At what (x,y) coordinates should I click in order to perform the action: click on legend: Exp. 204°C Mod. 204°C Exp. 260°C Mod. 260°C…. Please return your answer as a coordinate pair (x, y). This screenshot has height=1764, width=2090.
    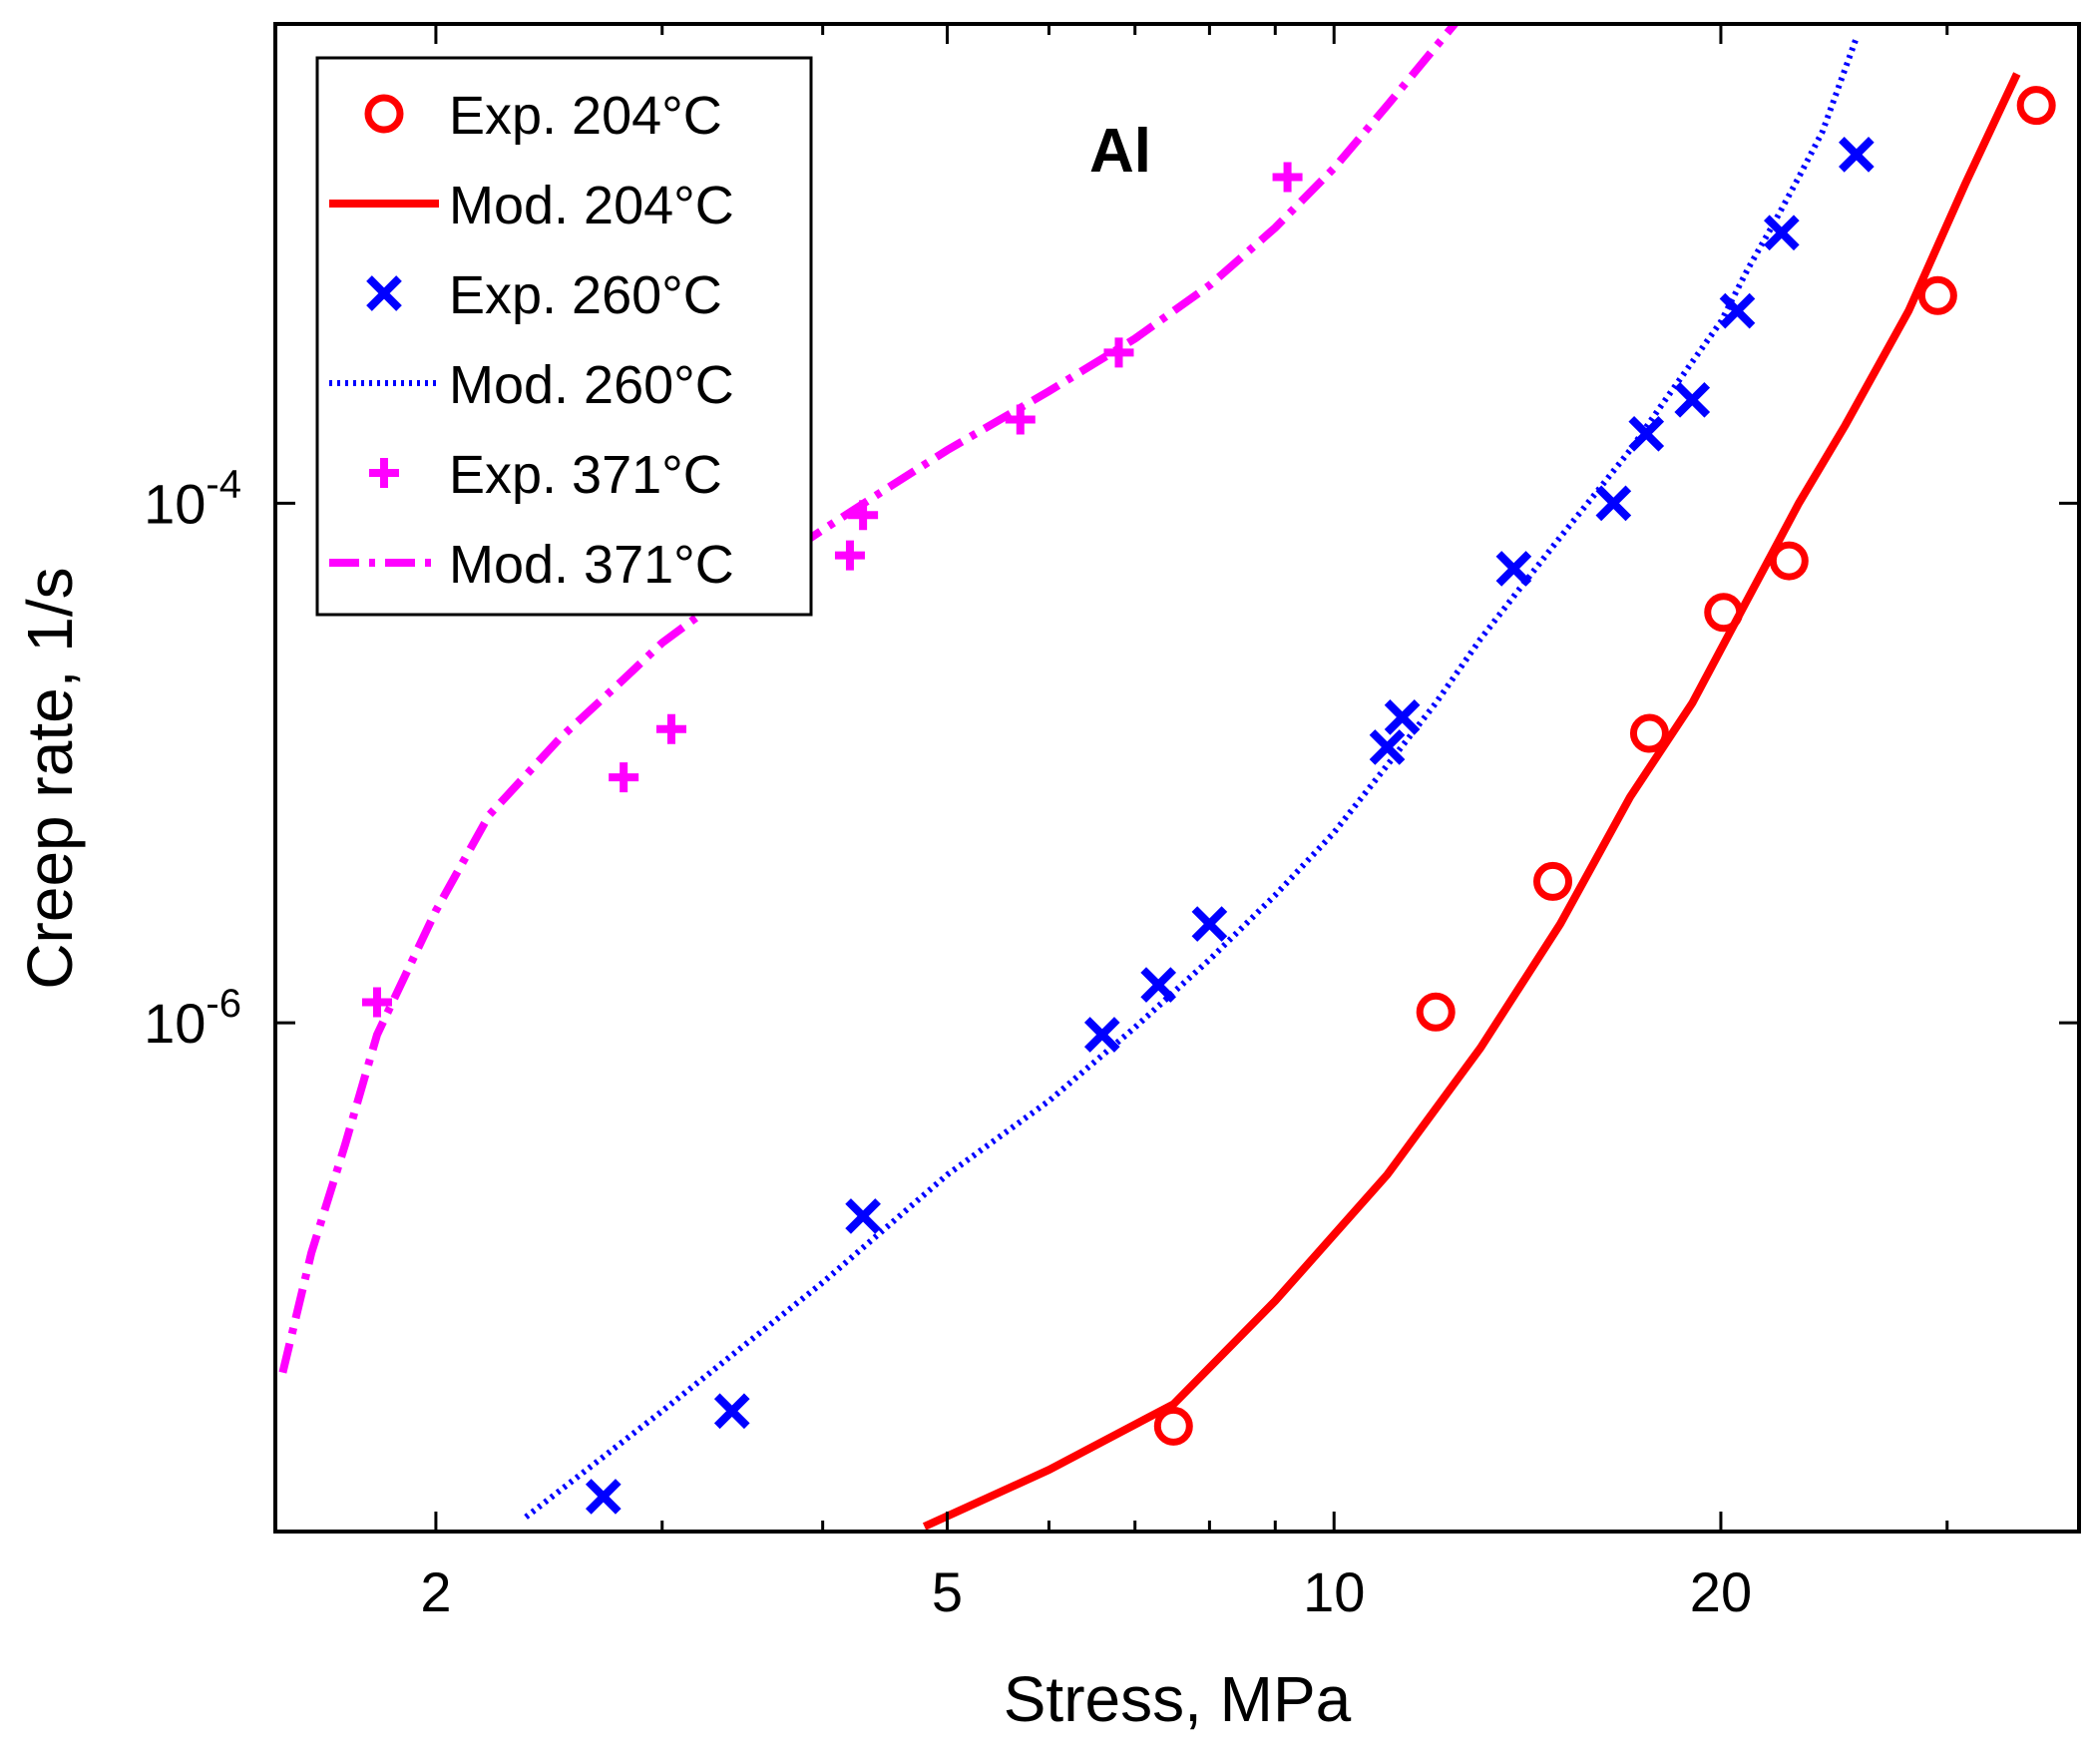
    Looking at the image, I should click on (564, 336).